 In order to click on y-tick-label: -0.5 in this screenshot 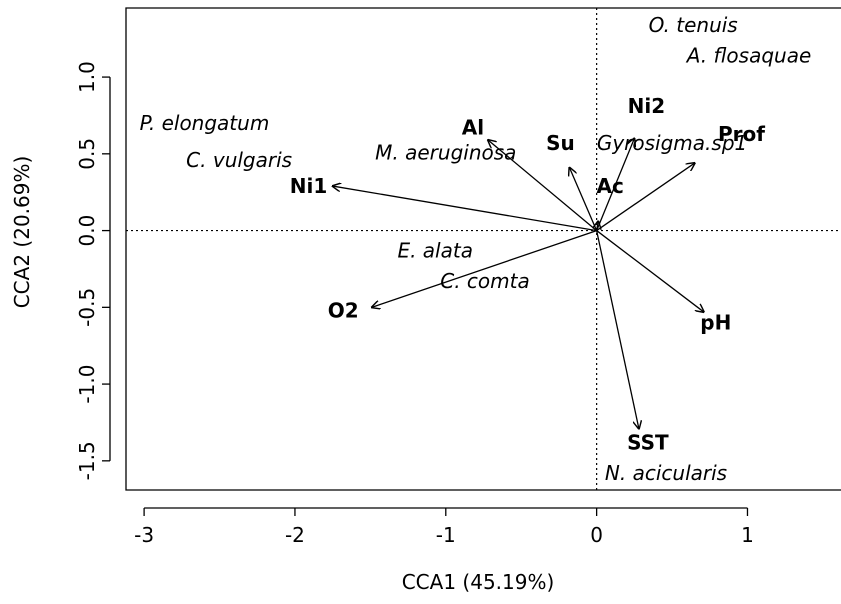, I will do `click(87, 307)`.